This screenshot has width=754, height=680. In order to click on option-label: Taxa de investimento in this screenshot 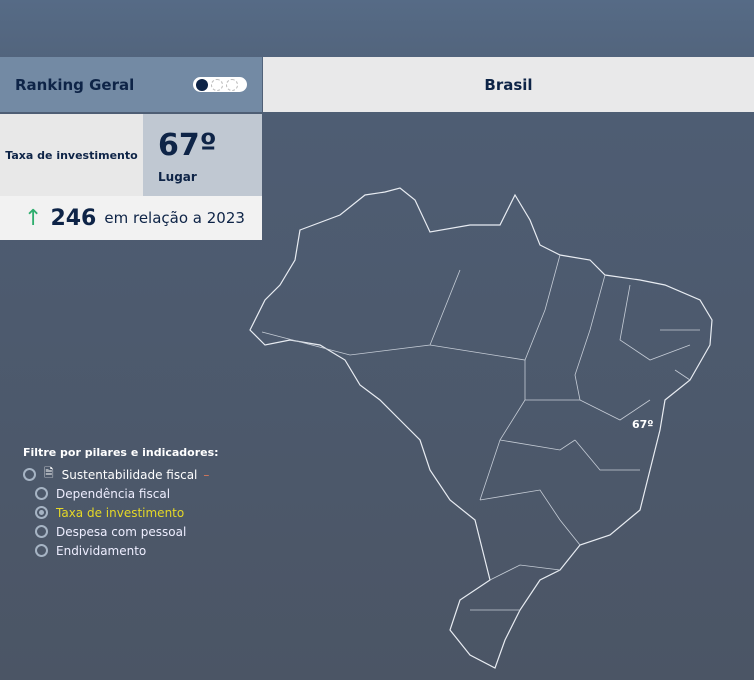, I will do `click(120, 512)`.